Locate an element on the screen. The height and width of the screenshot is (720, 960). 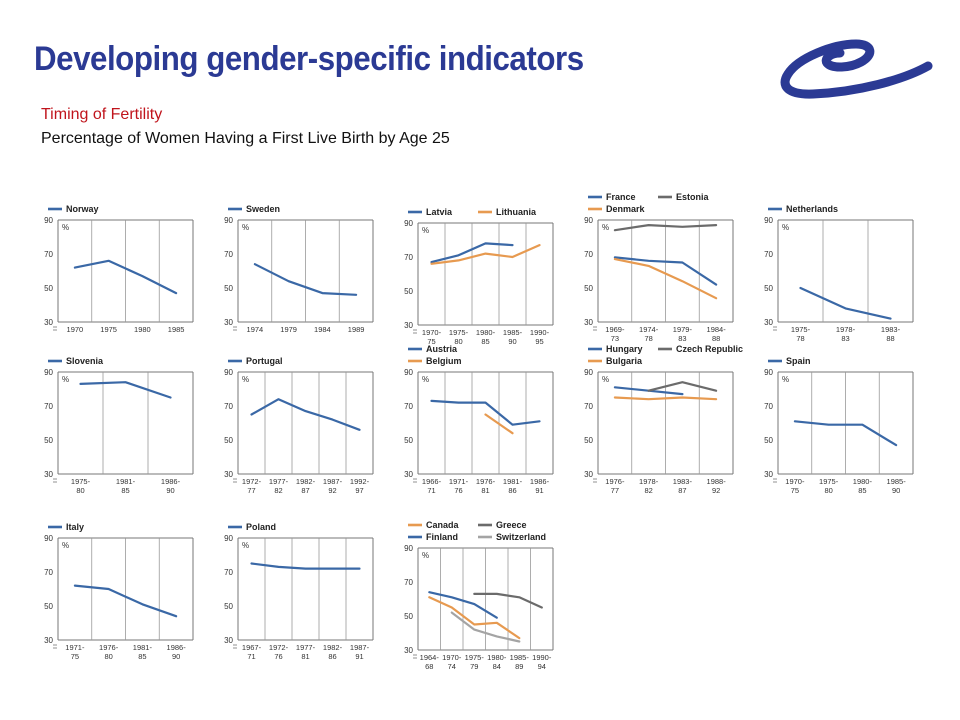
legend-label: Denmark is located at coordinates (626, 209).